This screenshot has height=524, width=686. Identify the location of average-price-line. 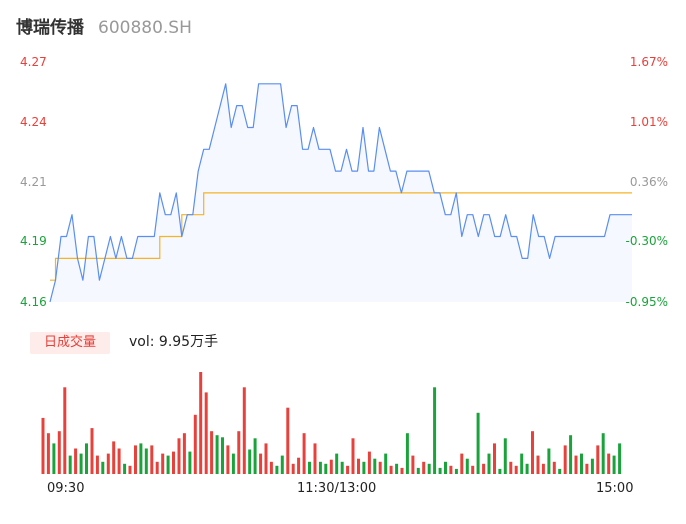
(341, 236).